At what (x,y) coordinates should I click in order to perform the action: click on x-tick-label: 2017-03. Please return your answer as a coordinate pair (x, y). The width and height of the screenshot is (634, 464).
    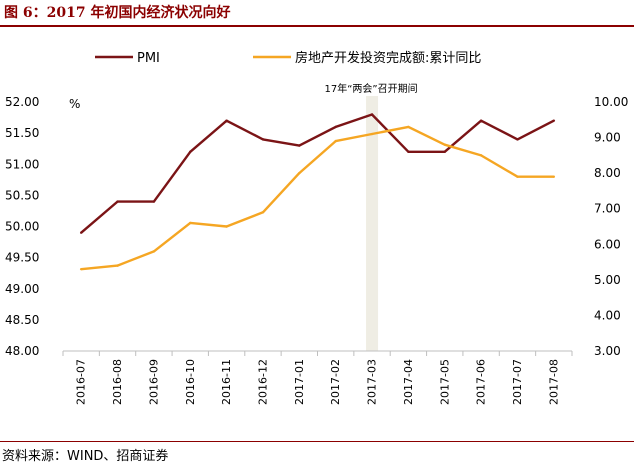
    Looking at the image, I should click on (372, 382).